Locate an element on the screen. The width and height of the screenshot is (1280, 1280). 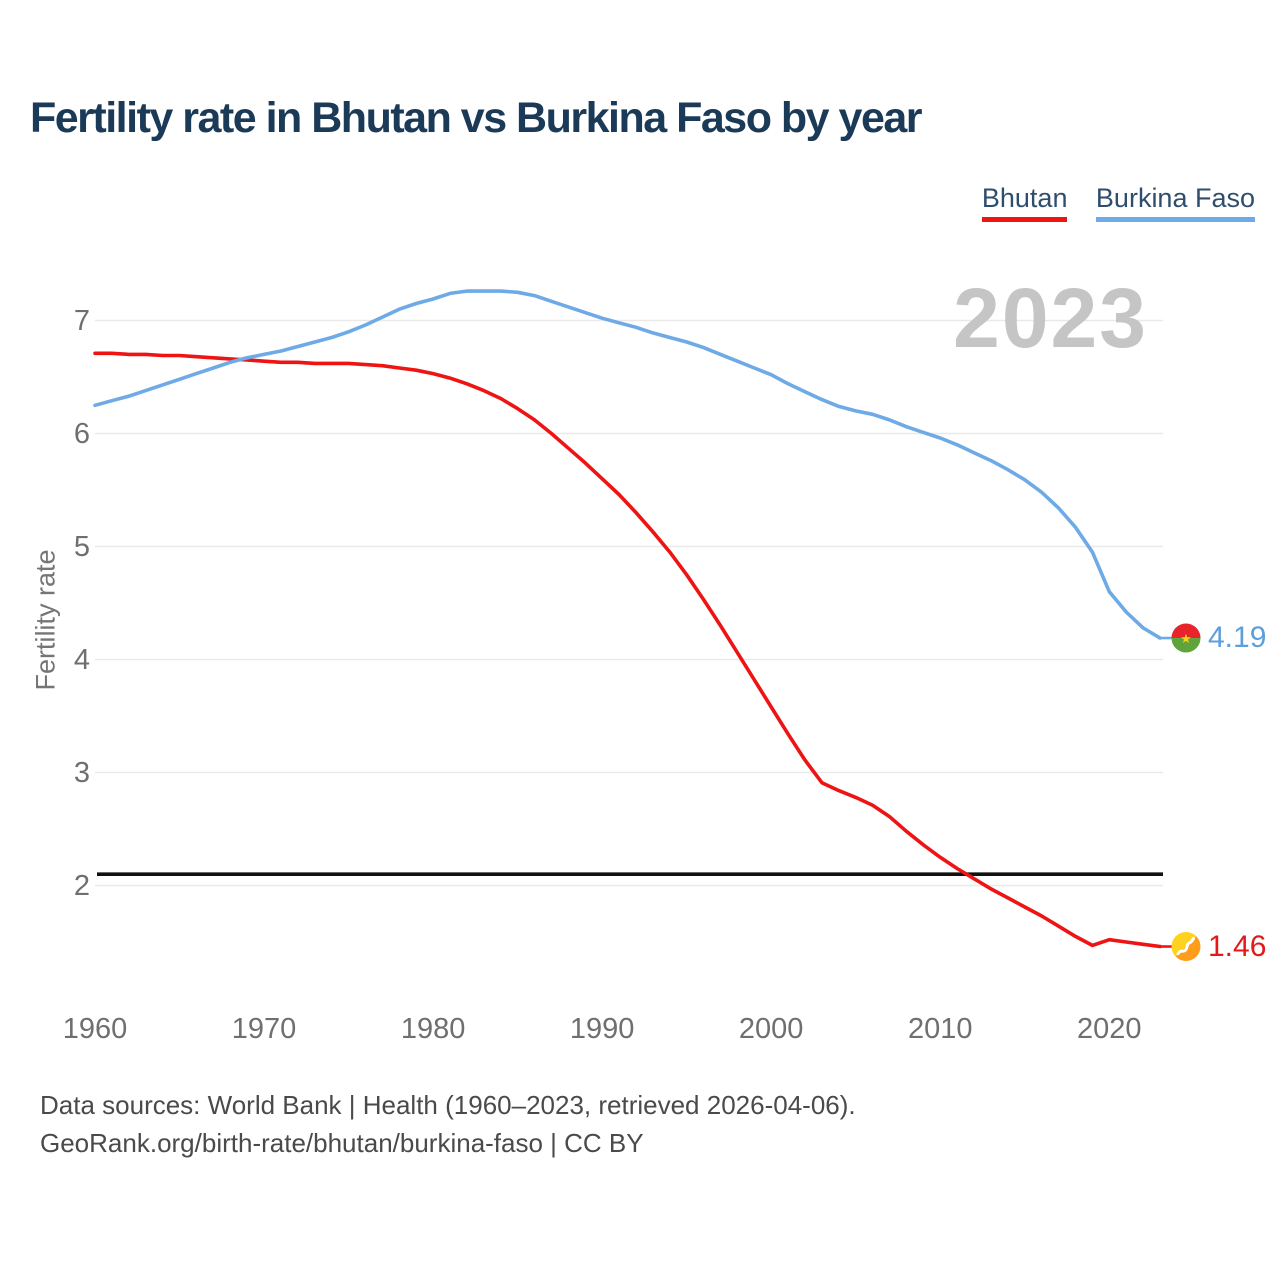
y-tick-2: 2 is located at coordinates (81, 885).